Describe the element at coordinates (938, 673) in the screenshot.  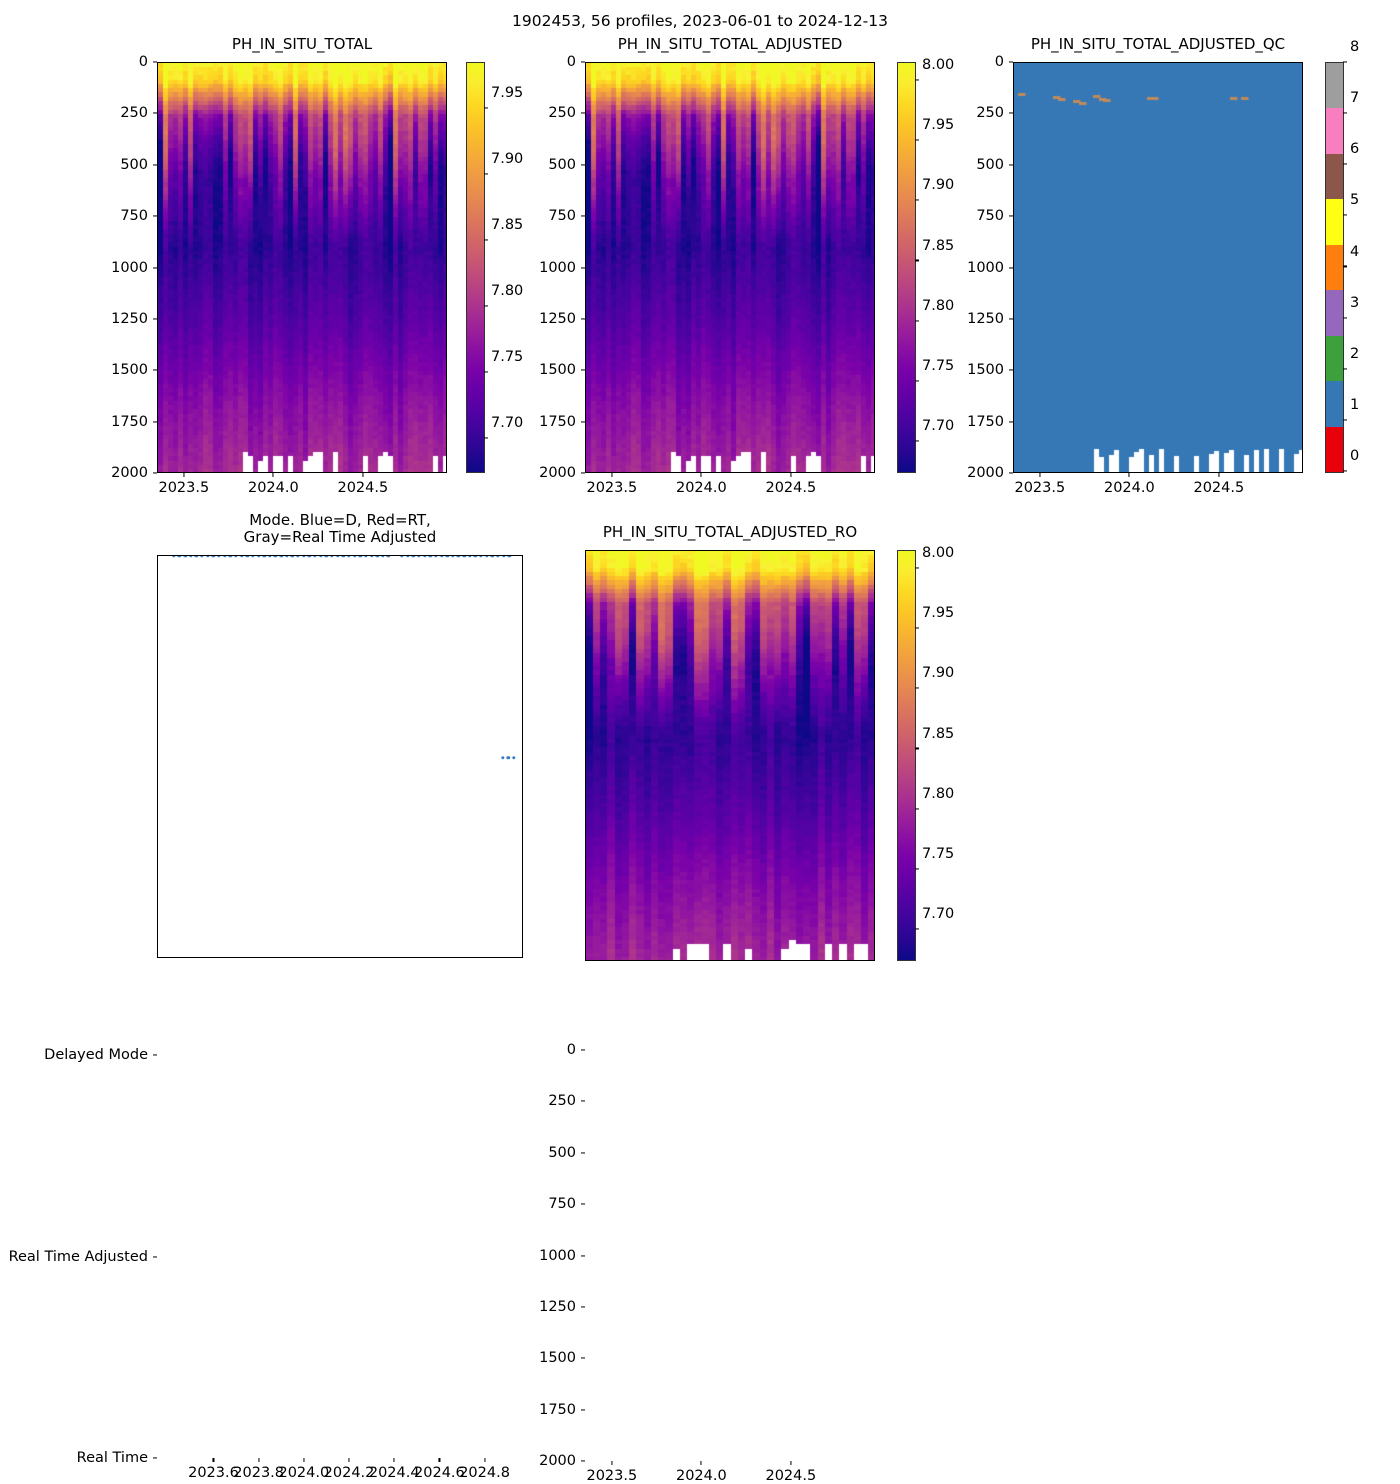
I see `colorbar-tick-label: 7.90` at that location.